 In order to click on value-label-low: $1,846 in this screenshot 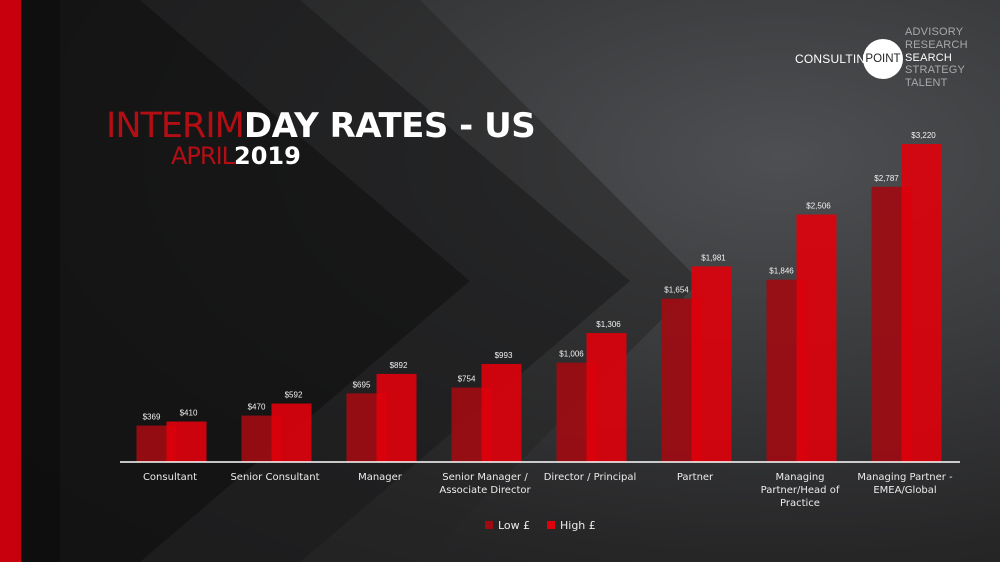, I will do `click(781, 271)`.